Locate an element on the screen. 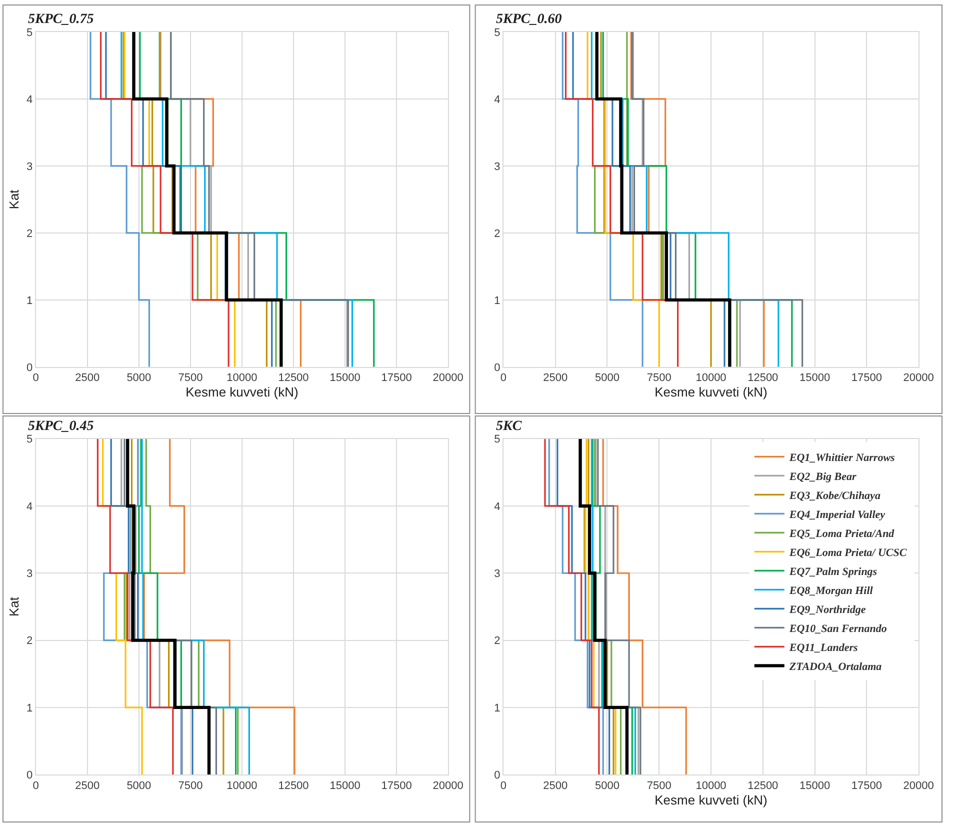 The width and height of the screenshot is (957, 829). chart-title: 5KPC_0.45 is located at coordinates (61, 426).